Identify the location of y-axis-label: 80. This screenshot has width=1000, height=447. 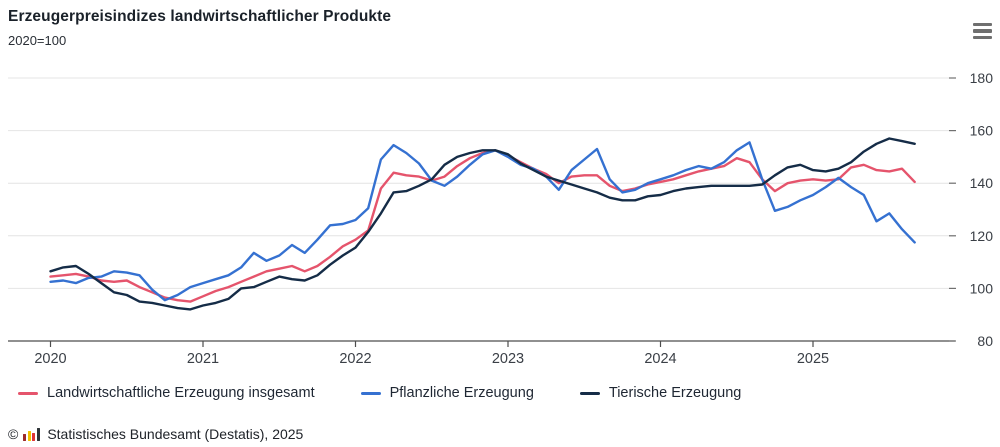
(985, 341).